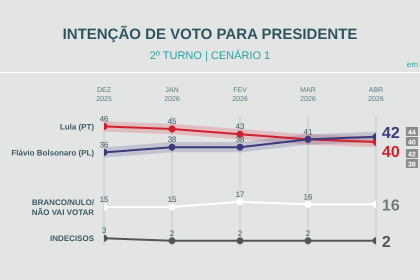 This screenshot has width=420, height=280. Describe the element at coordinates (240, 127) in the screenshot. I see `data-label: 43` at that location.